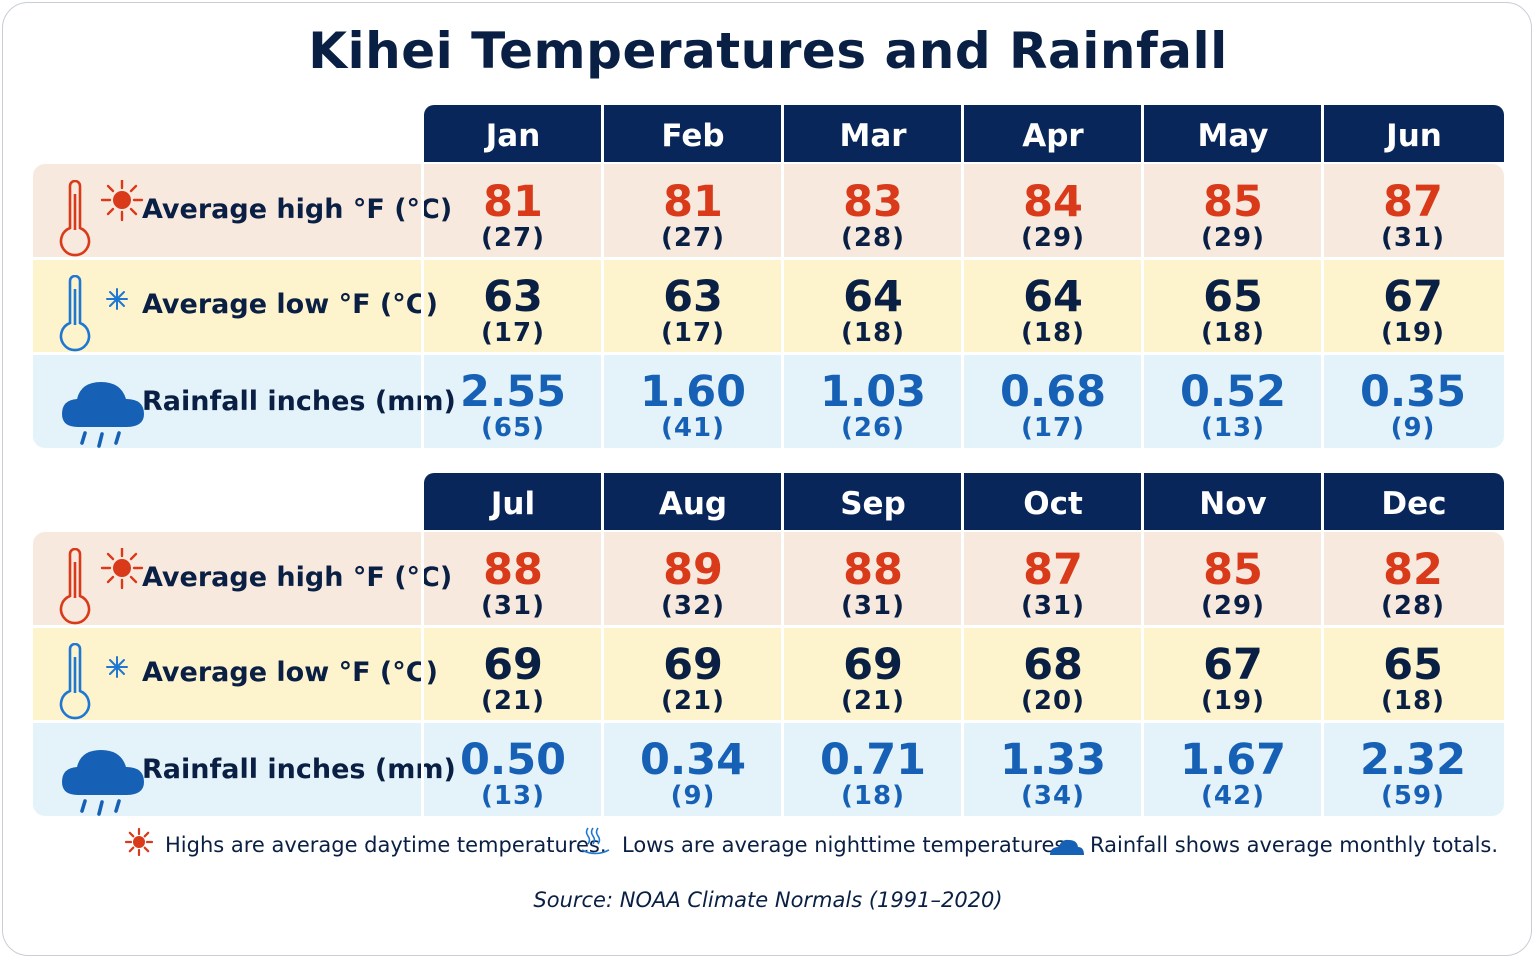 This screenshot has height=960, width=1536. Describe the element at coordinates (513, 501) in the screenshot. I see `month-header: Jul` at that location.